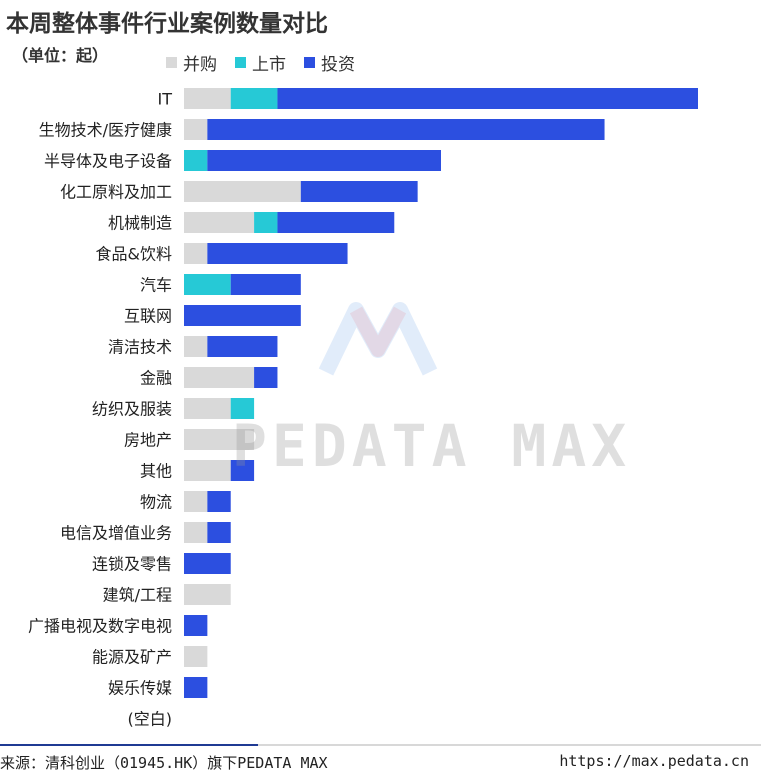  I want to click on chart-title: 本周整体事件行业案例数量对比, so click(167, 24).